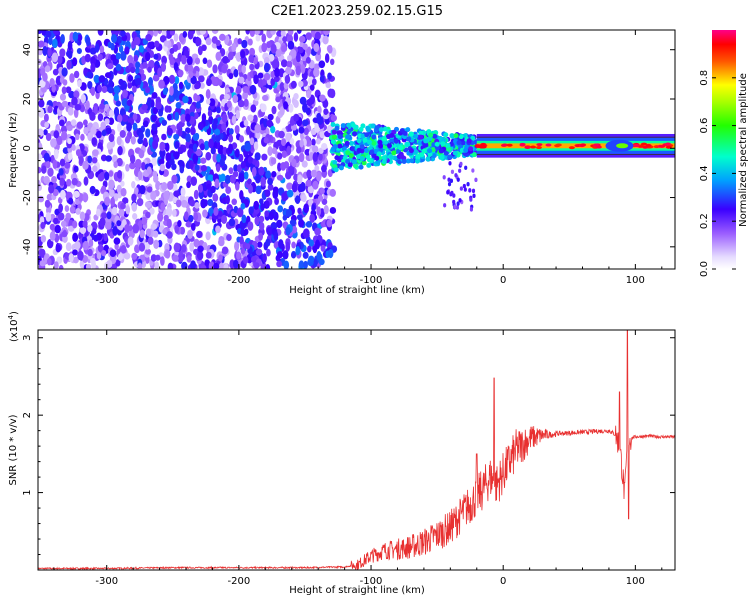  Describe the element at coordinates (106, 581) in the screenshot. I see `bottom-x-tick-label: -300` at that location.